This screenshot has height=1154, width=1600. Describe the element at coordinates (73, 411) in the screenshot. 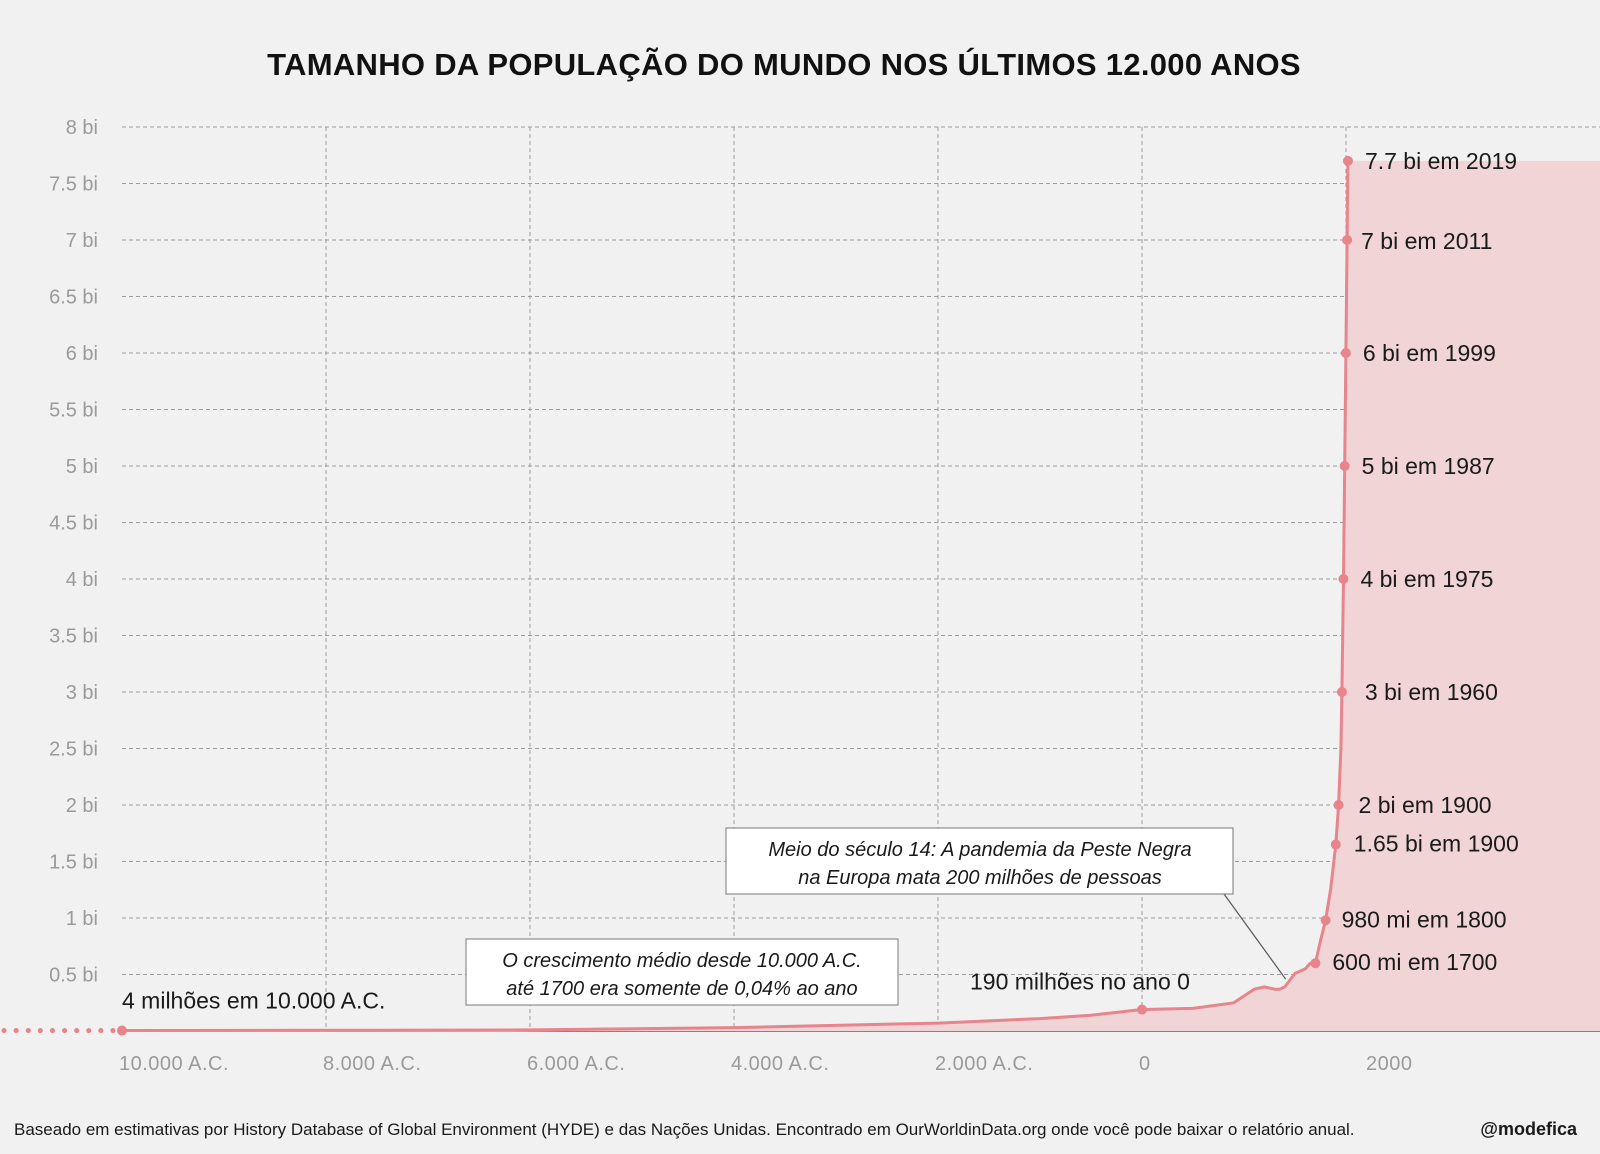

I see `y-tick-label: 5.5 bi` at that location.